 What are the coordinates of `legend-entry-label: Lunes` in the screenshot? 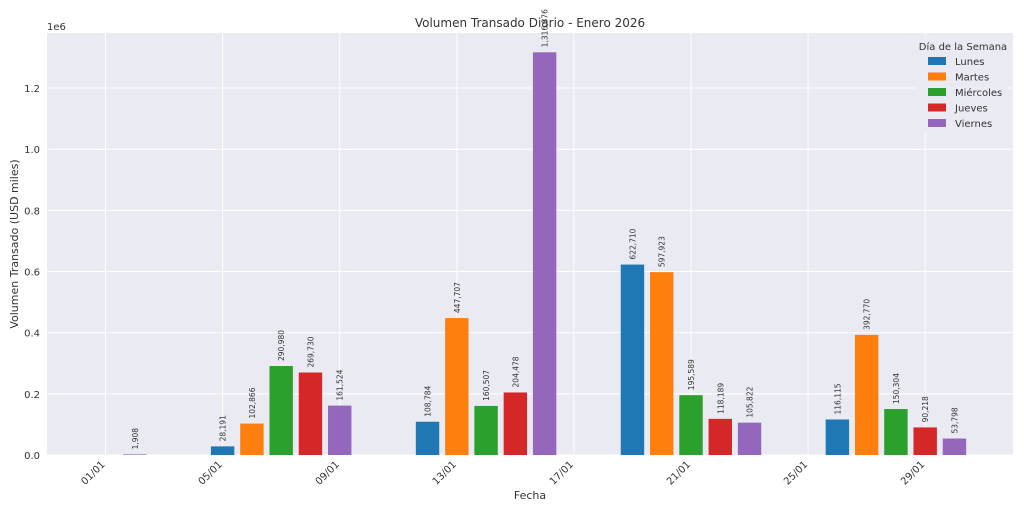 It's located at (969, 62).